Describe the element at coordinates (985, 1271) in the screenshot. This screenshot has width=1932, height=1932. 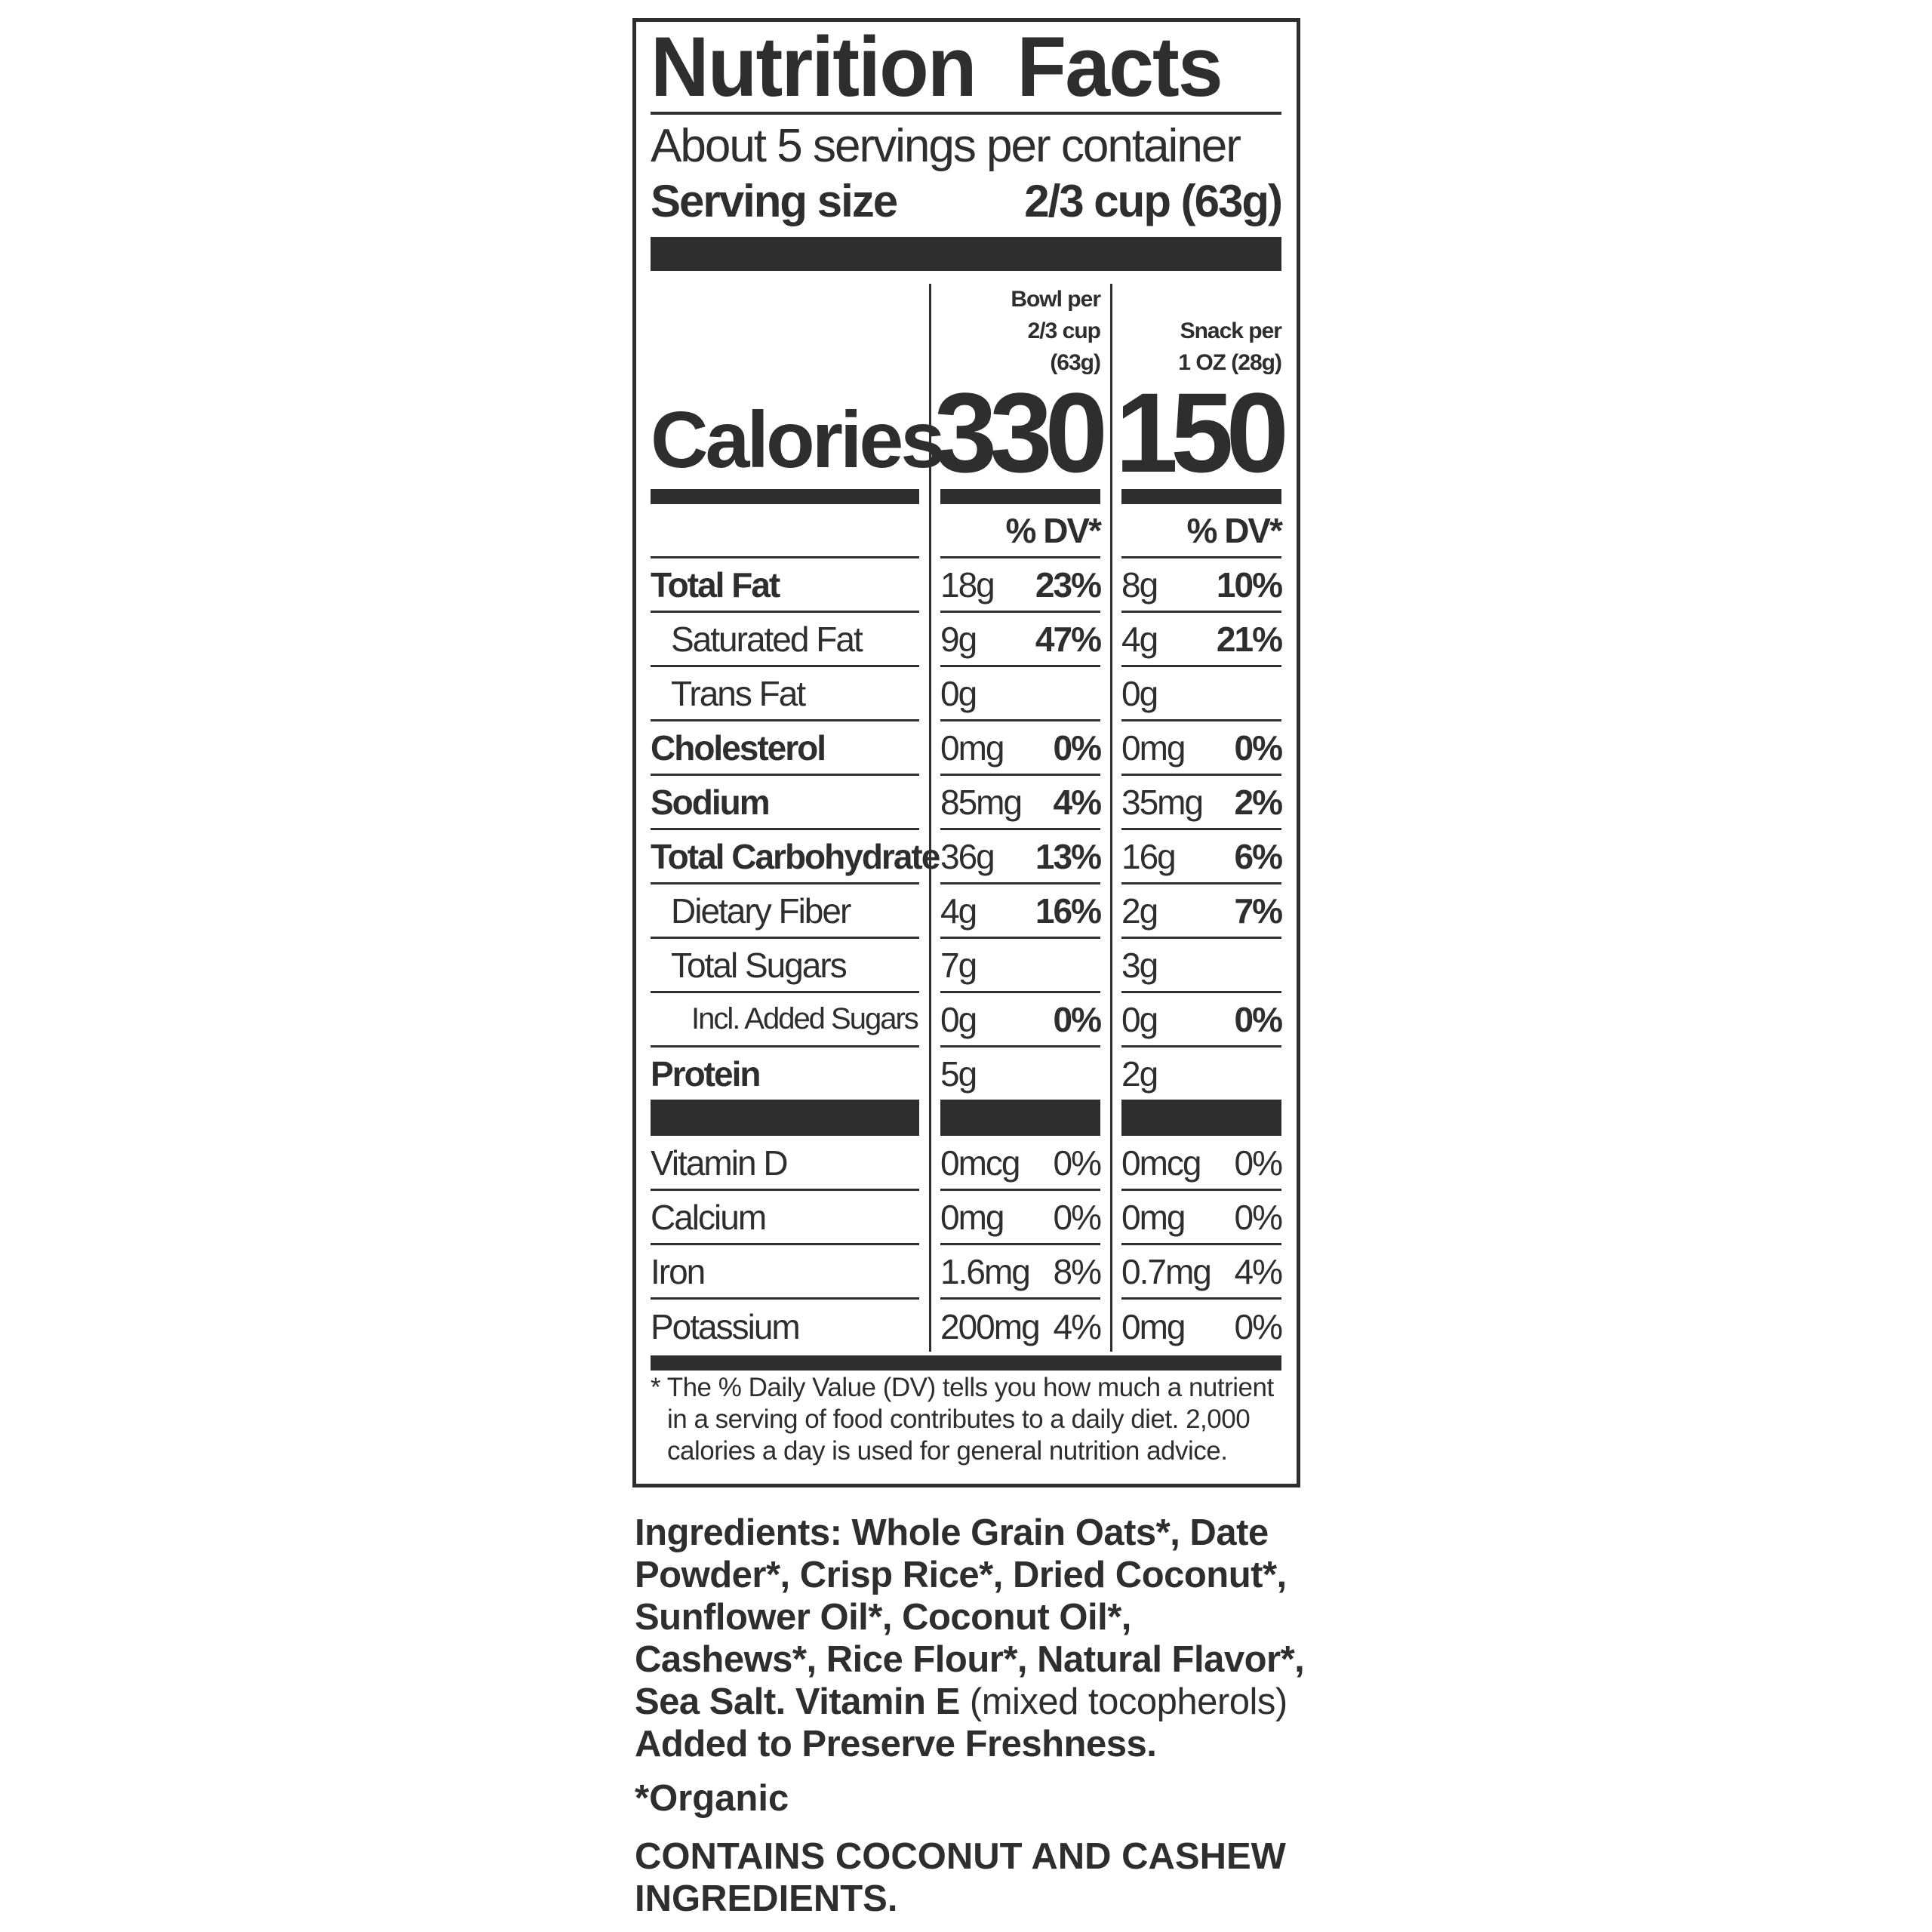
I see `bowl-amount: 1.6mg` at that location.